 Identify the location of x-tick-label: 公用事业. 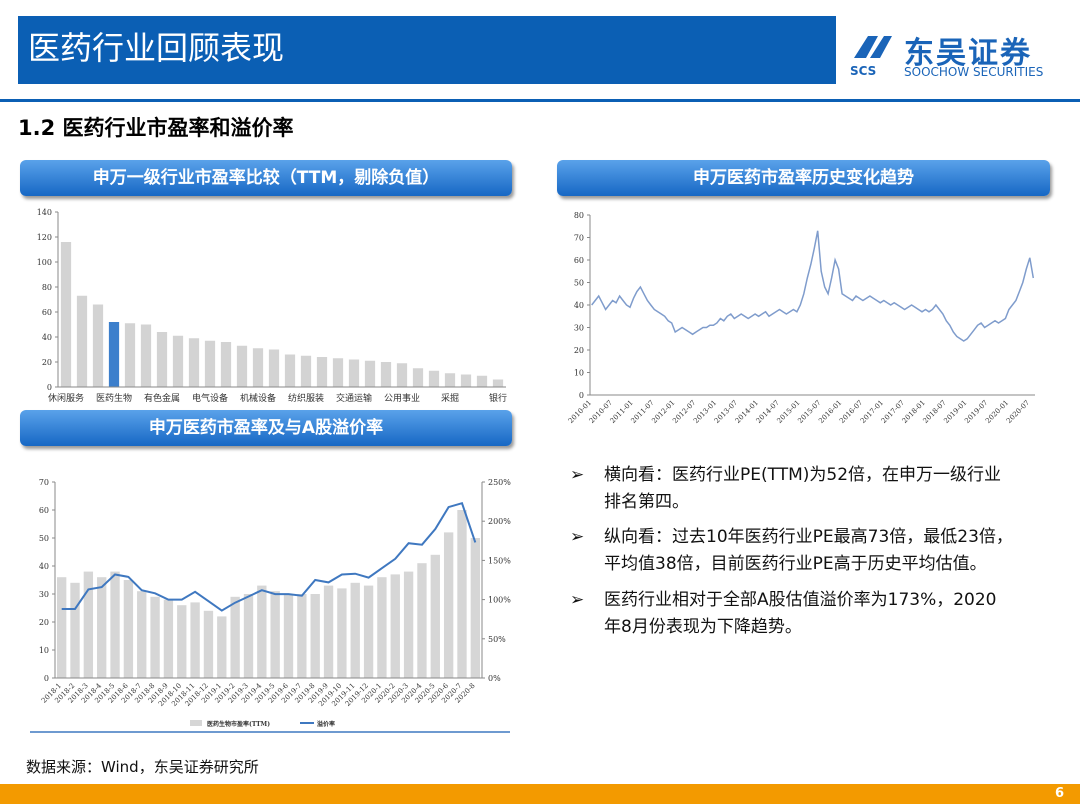
(402, 398).